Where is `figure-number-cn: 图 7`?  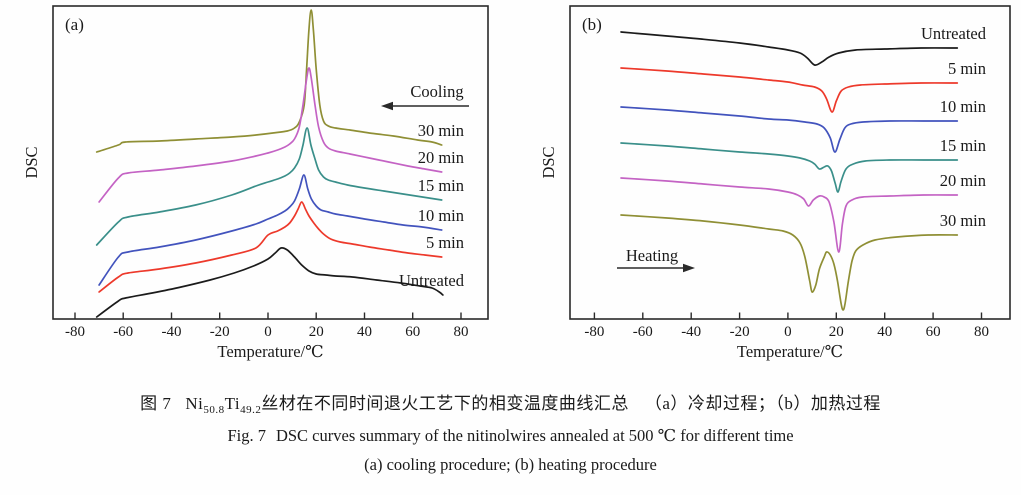
figure-number-cn: 图 7 is located at coordinates (156, 403).